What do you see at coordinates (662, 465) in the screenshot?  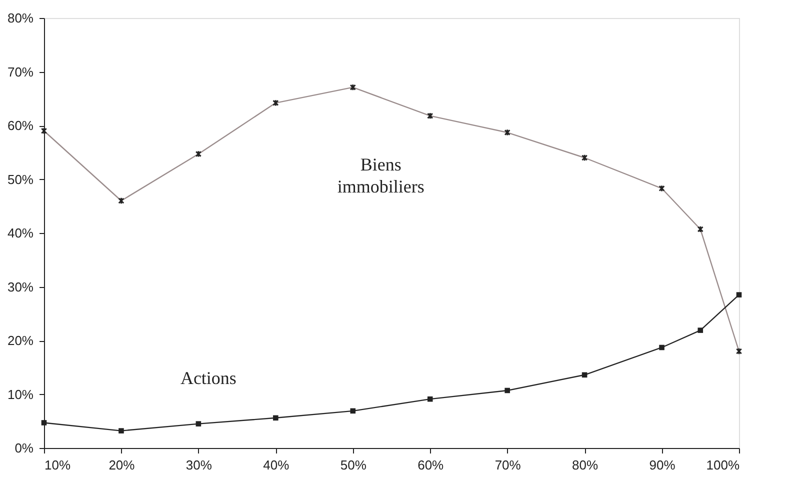 I see `x-tick-label: 90%` at bounding box center [662, 465].